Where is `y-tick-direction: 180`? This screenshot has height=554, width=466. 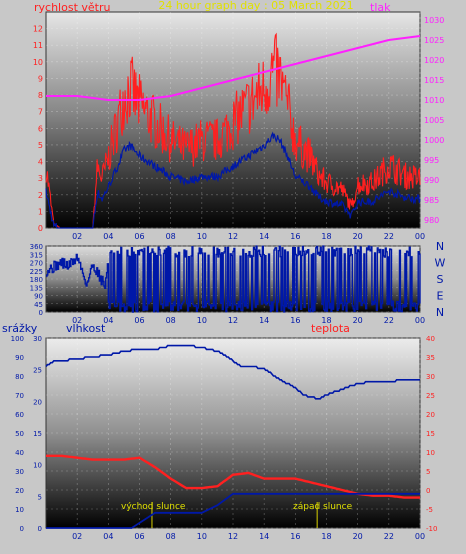 y-tick-direction: 180 is located at coordinates (36, 280).